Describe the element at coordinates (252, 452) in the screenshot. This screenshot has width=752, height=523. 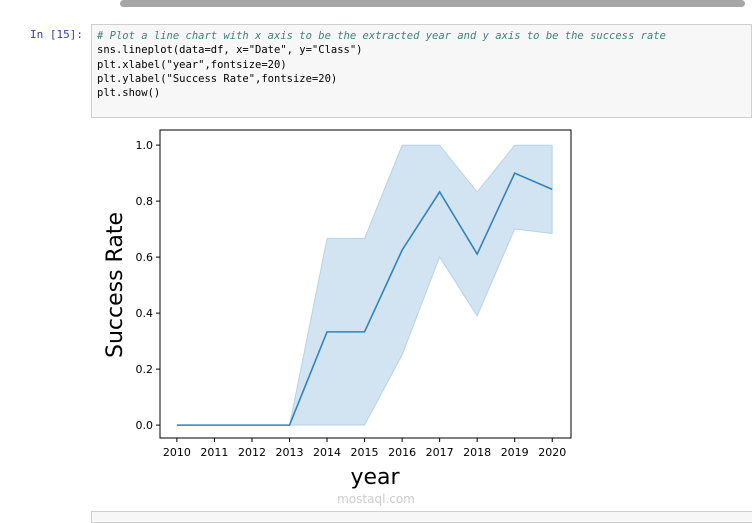
I see `x-tick-label: 2012` at that location.